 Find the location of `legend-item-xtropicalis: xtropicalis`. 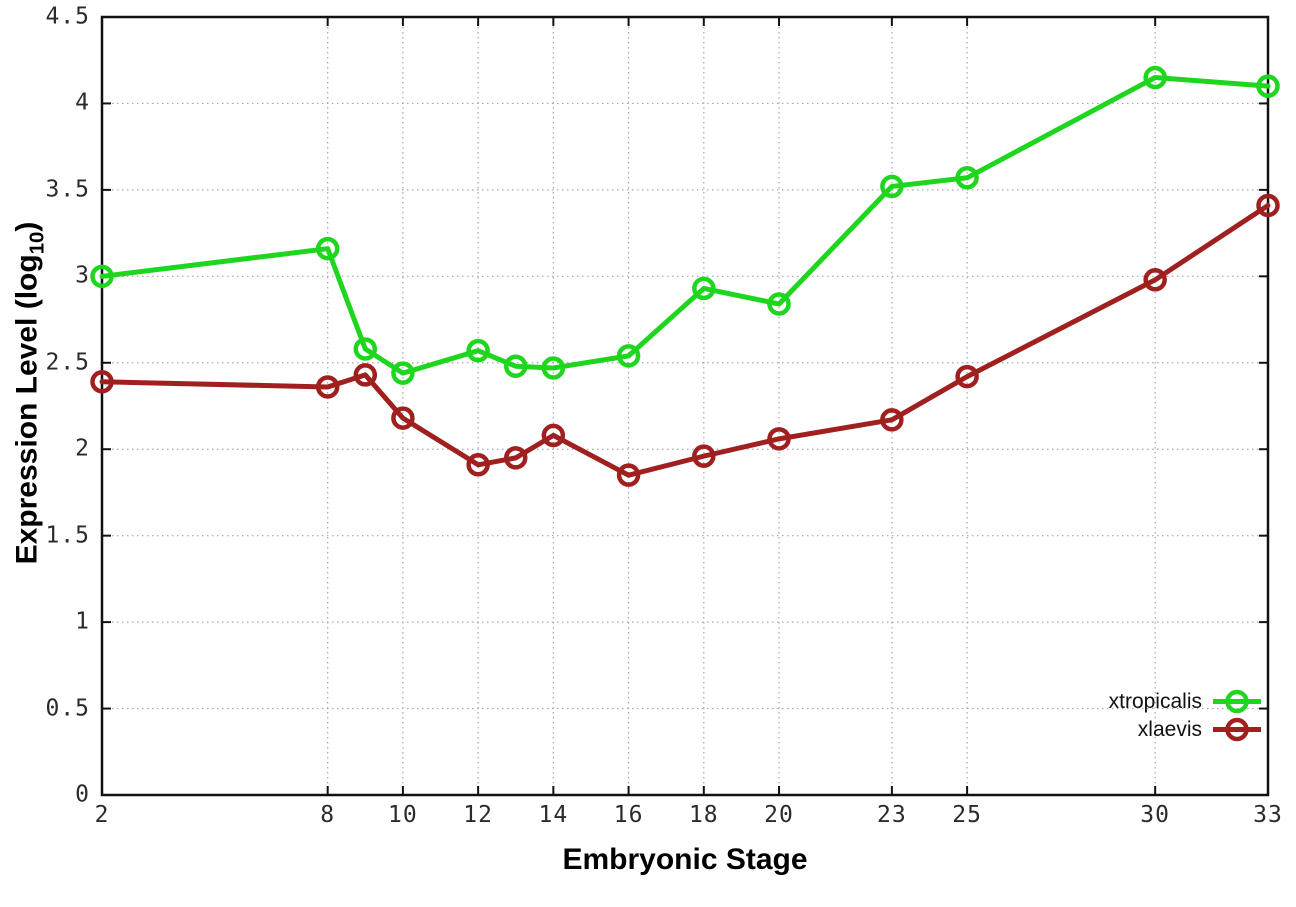

legend-item-xtropicalis: xtropicalis is located at coordinates (1185, 701).